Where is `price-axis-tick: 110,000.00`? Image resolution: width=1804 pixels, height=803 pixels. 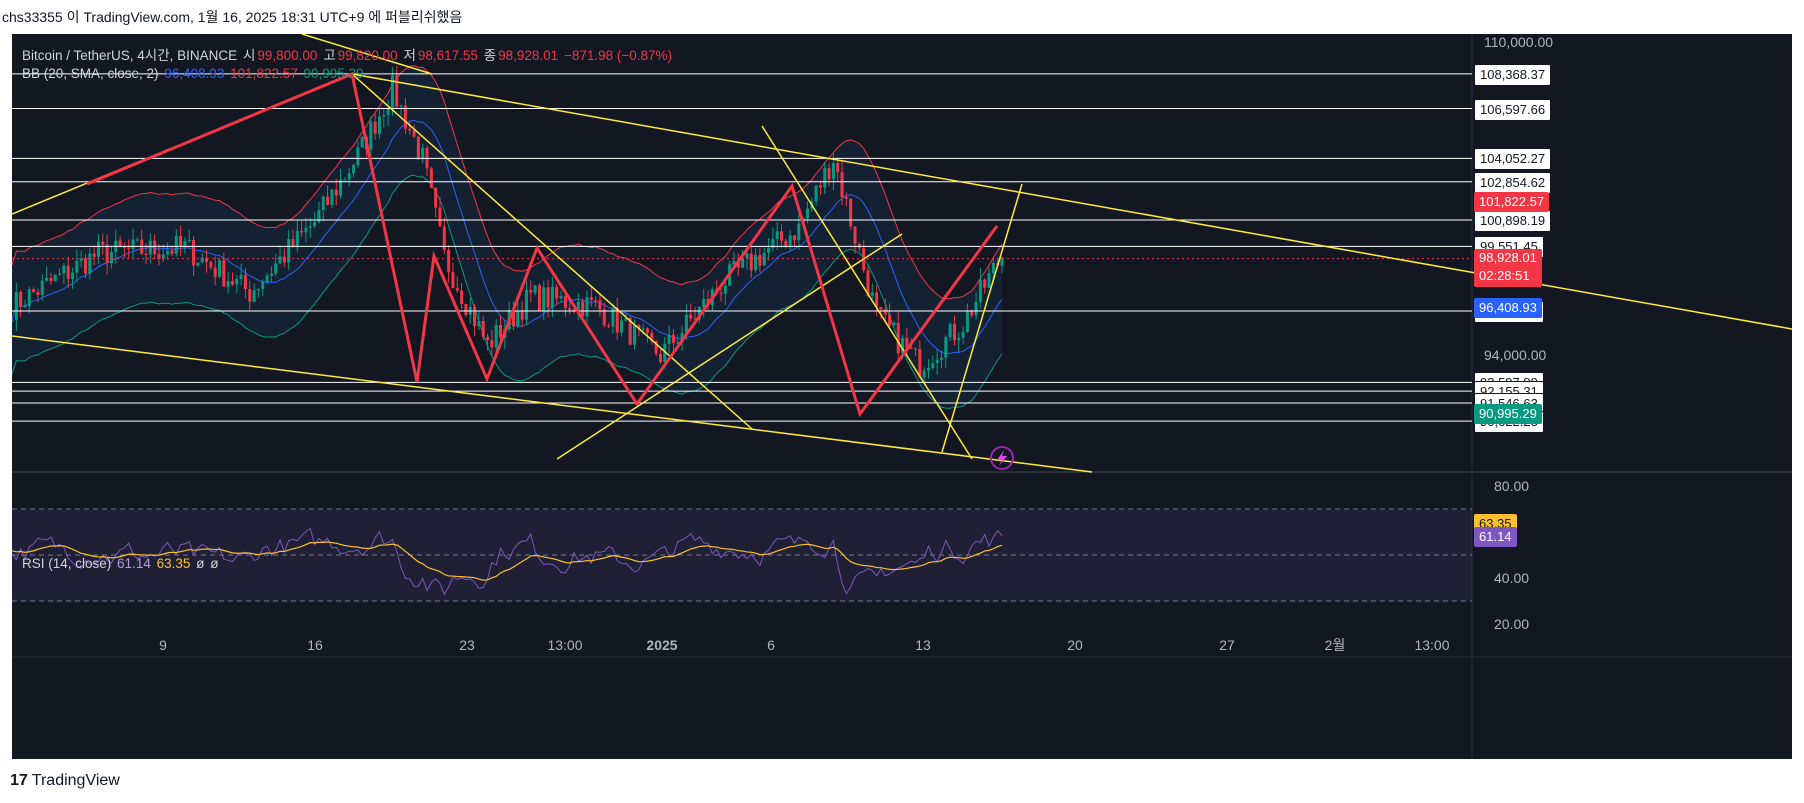 price-axis-tick: 110,000.00 is located at coordinates (1518, 42).